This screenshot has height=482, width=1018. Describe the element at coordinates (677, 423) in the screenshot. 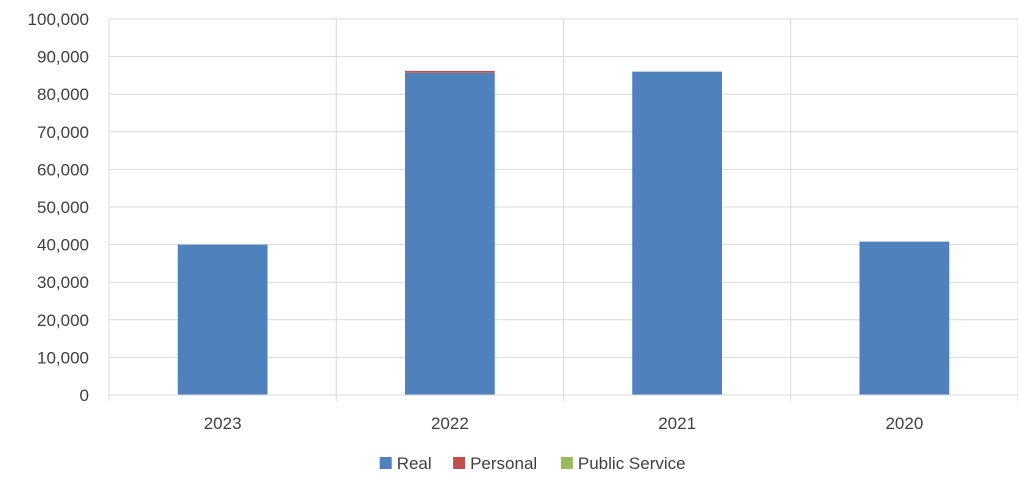

I see `x-tick-label: 2021` at that location.